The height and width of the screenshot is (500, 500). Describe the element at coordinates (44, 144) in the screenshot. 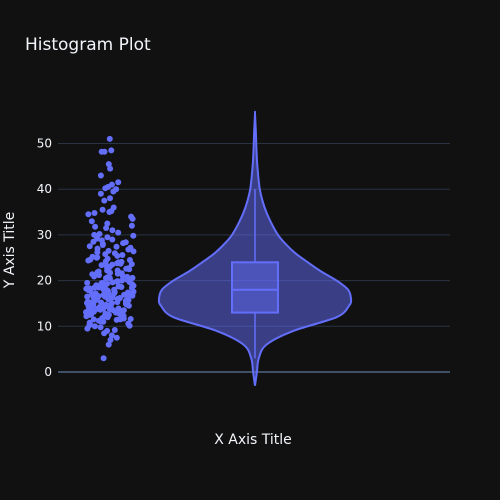

I see `y-tick-label: 50` at that location.